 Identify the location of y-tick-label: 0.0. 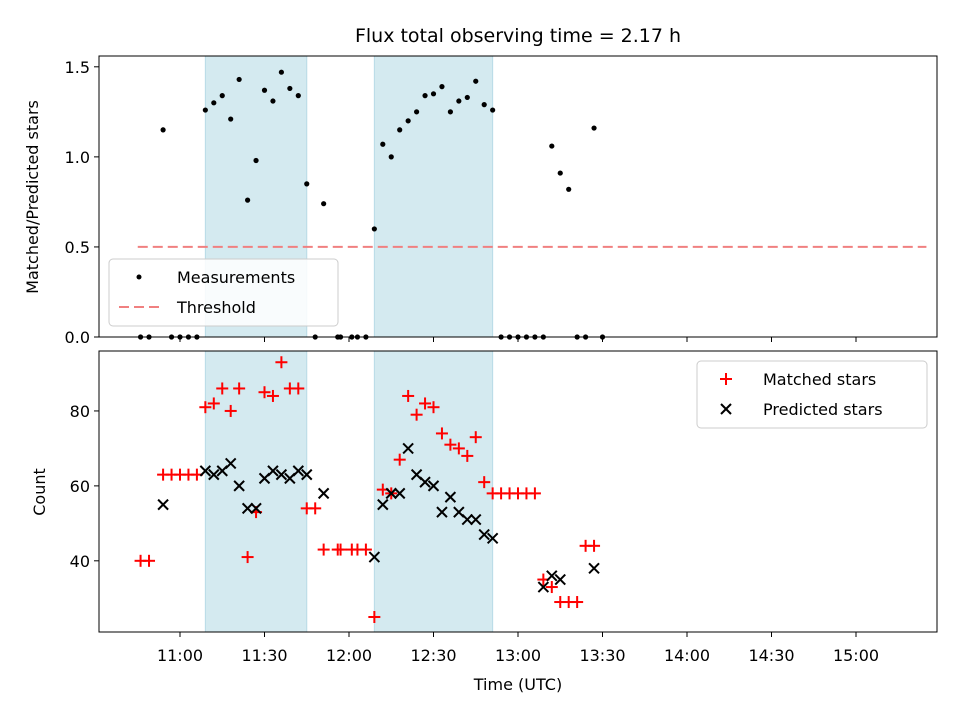
(77, 337).